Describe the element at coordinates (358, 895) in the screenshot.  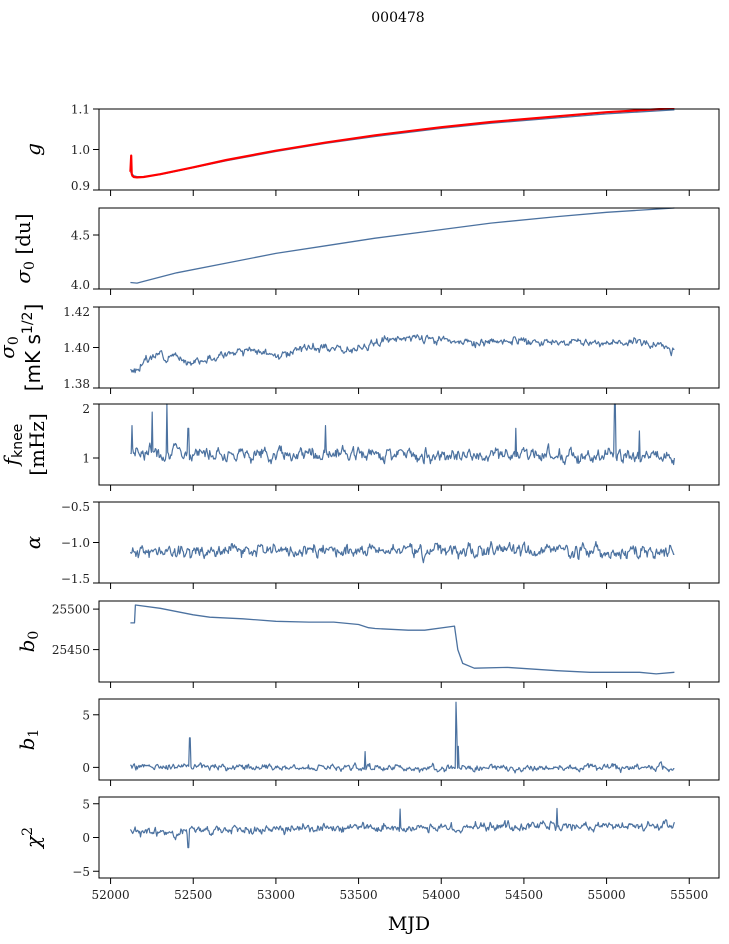
I see `x-tick-label: 53500` at that location.